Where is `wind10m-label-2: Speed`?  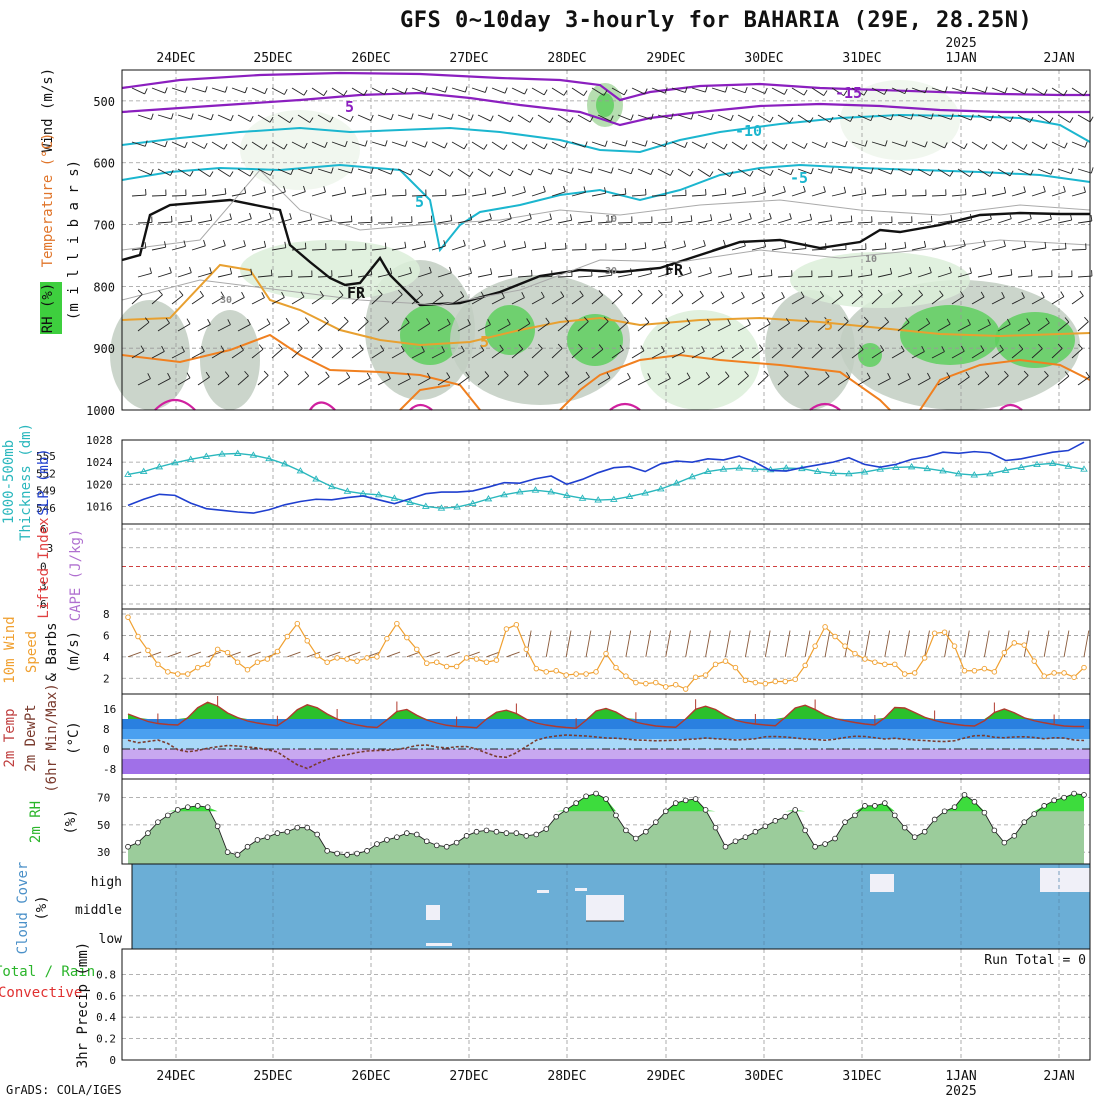 wind10m-label-2: Speed is located at coordinates (32, 652).